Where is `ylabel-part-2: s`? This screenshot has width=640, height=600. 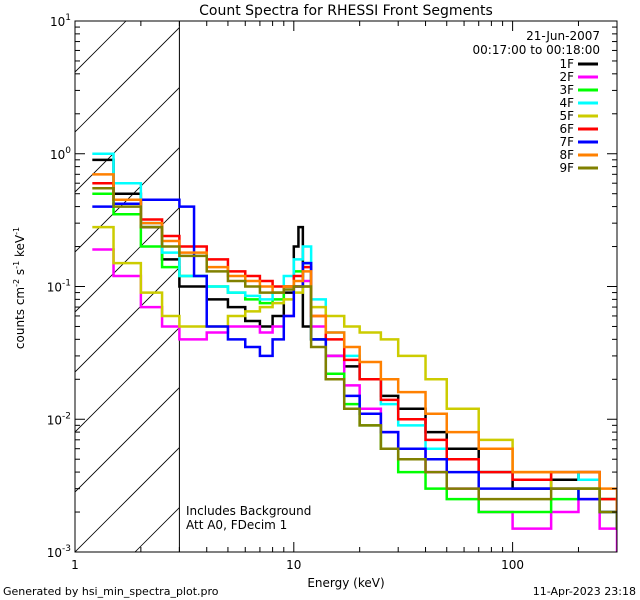 ylabel-part-2: s is located at coordinates (20, 274).